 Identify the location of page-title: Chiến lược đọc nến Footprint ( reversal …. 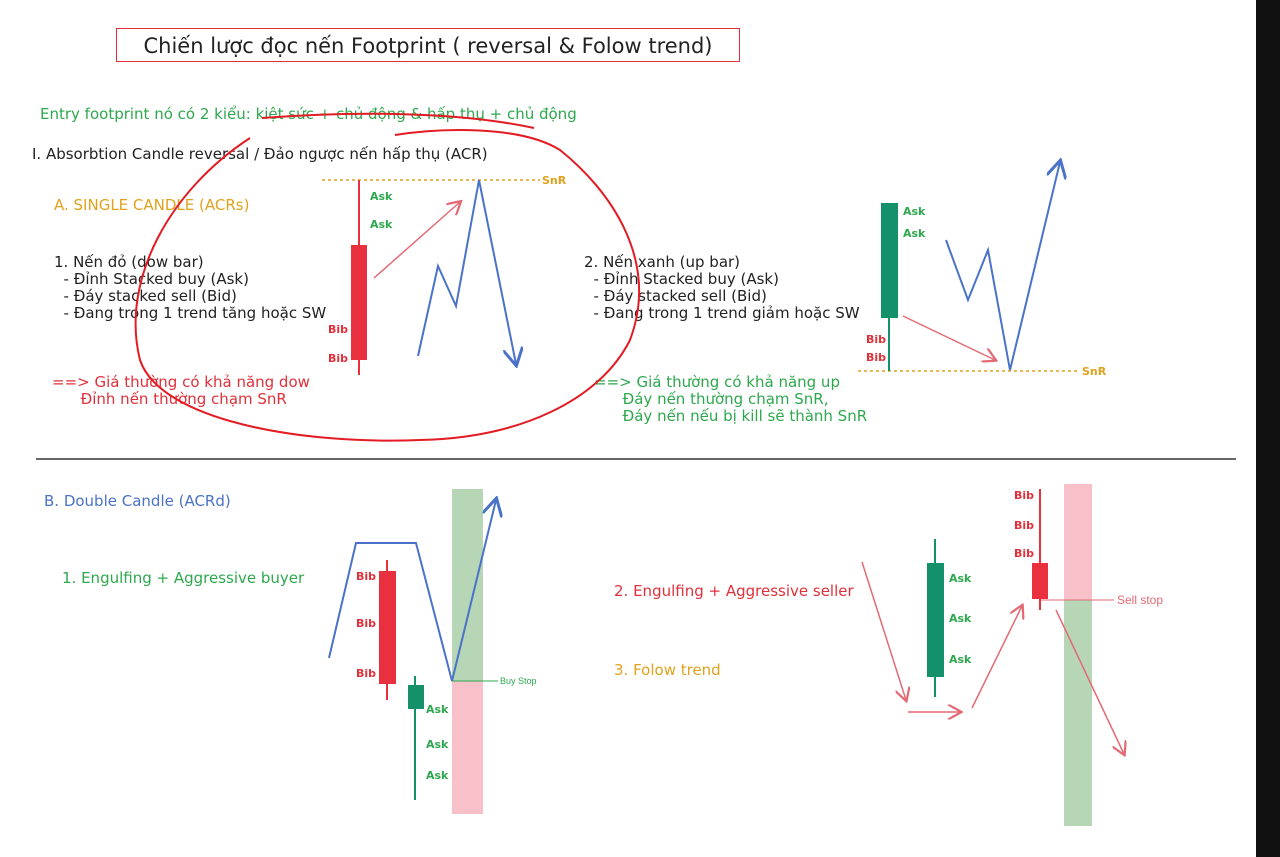
(428, 45).